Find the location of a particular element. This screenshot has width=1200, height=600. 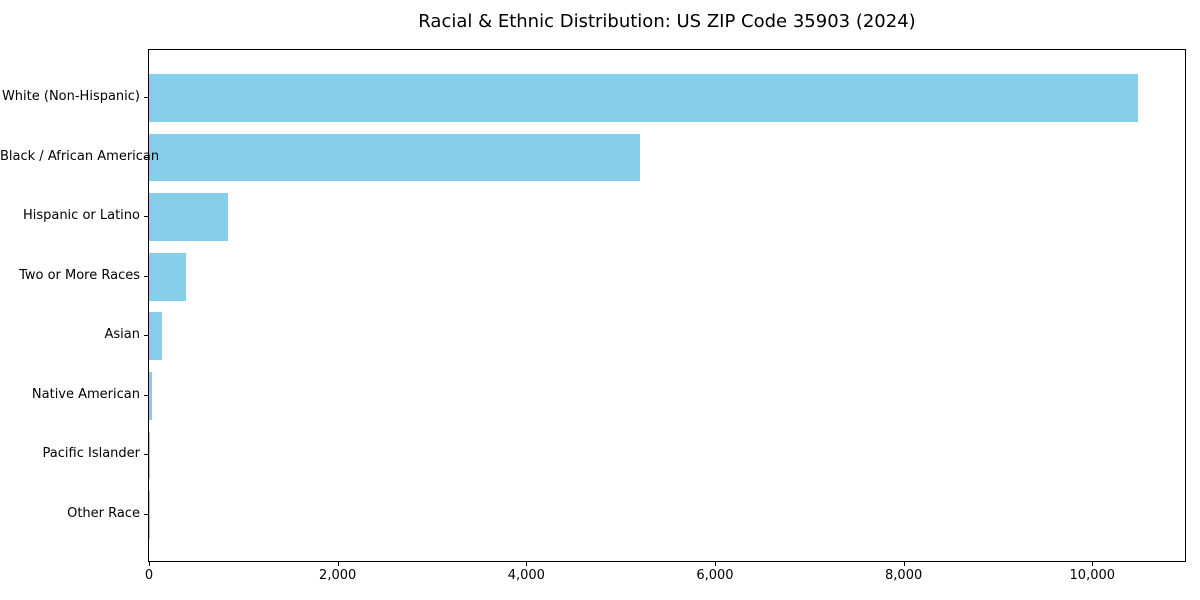

y-axis-label: Asian is located at coordinates (122, 335).